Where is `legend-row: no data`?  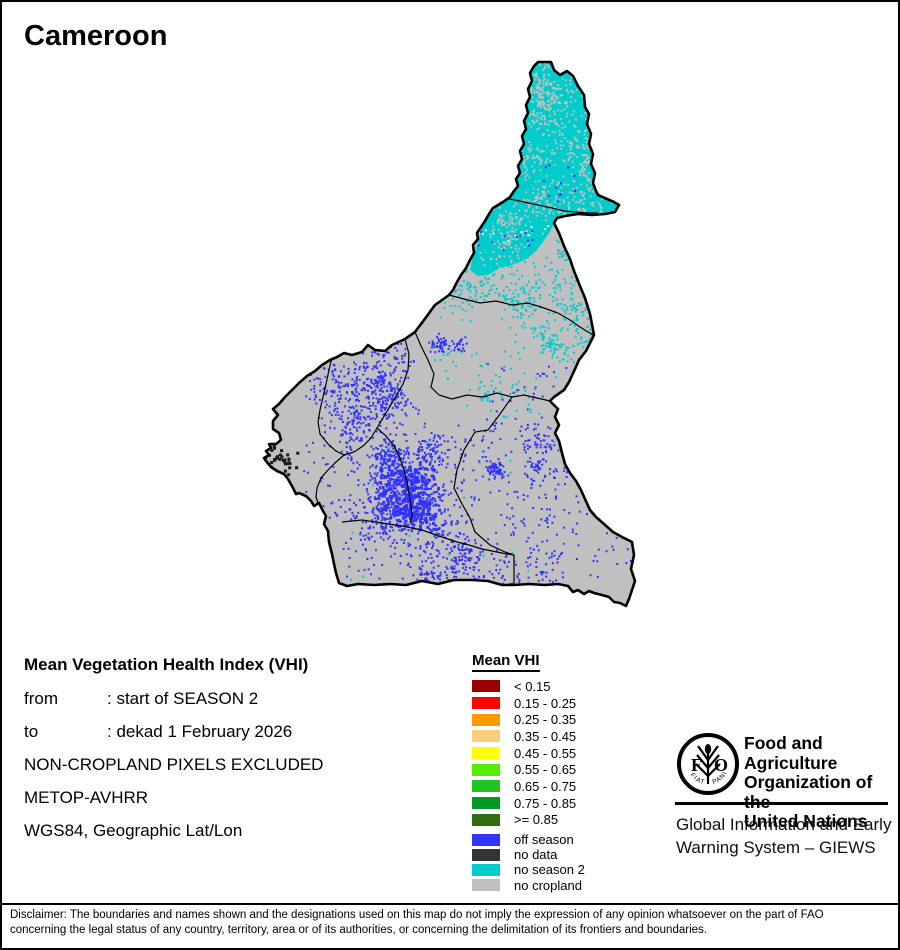
legend-row: no data is located at coordinates (572, 854).